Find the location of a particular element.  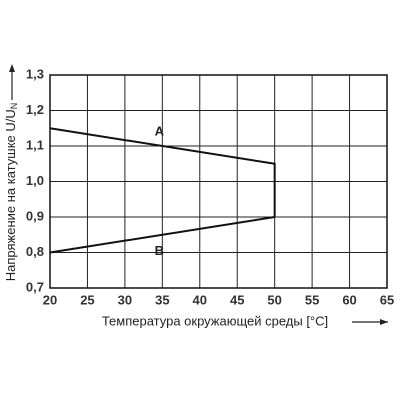

y-tick-label: 1,1 is located at coordinates (35, 144).